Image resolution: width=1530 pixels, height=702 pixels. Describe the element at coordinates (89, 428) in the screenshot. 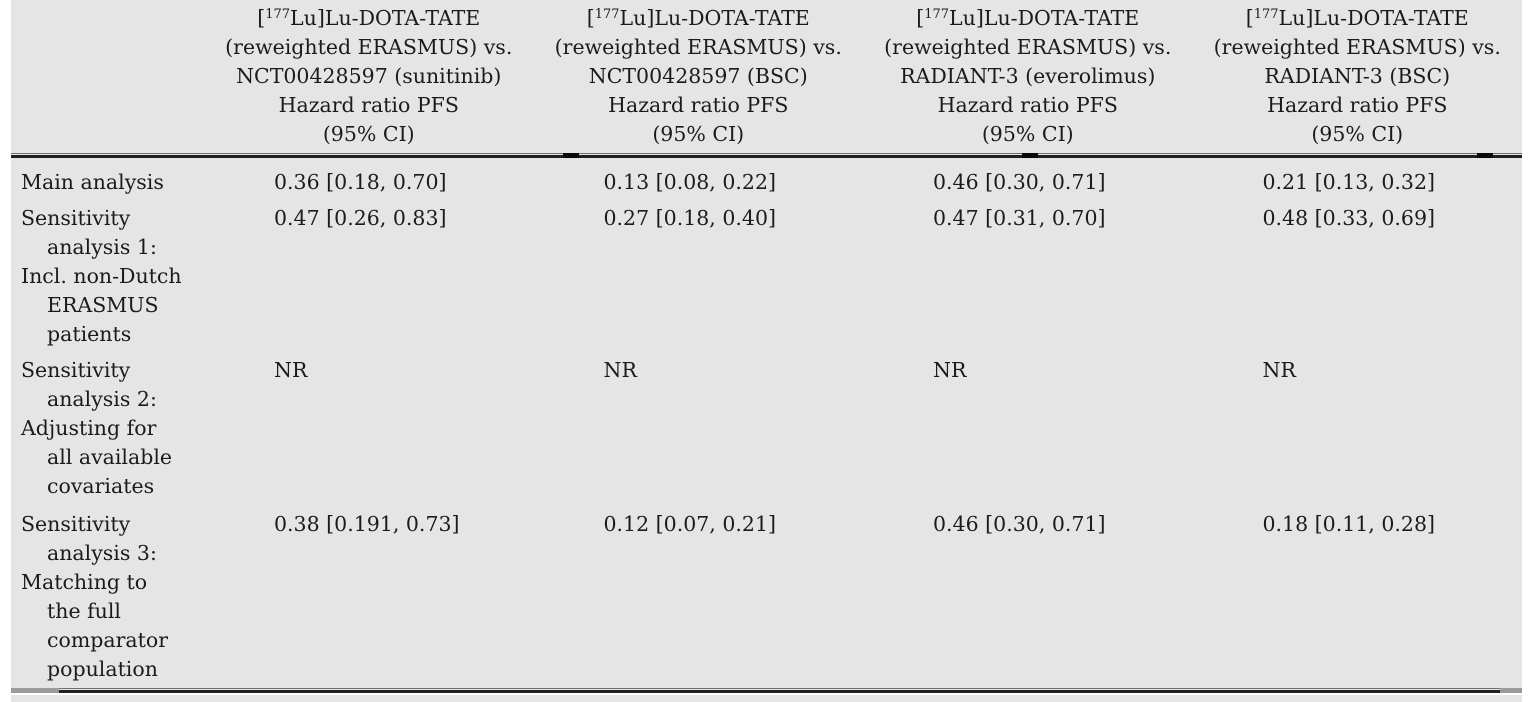

I see `row-label-line: Adjusting for` at that location.